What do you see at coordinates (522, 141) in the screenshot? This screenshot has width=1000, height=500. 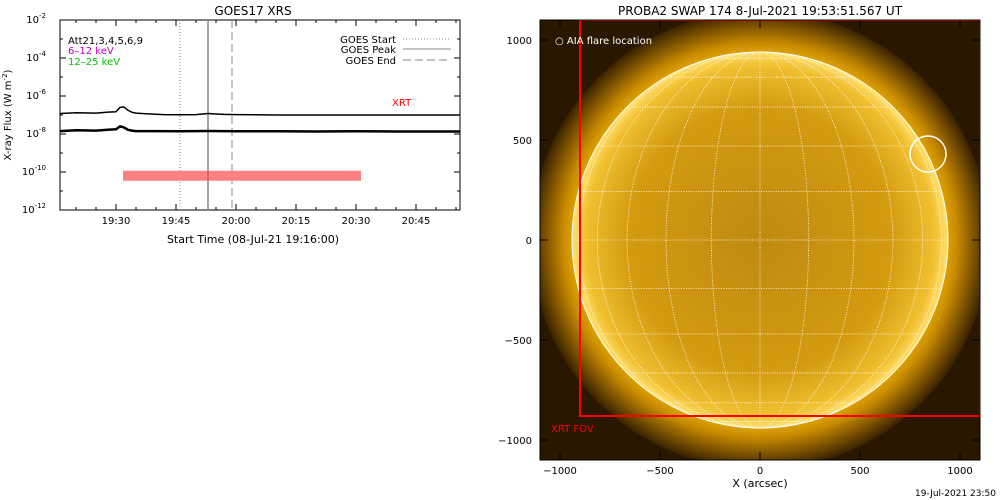 I see `swap-y-tick-label: 500` at bounding box center [522, 141].